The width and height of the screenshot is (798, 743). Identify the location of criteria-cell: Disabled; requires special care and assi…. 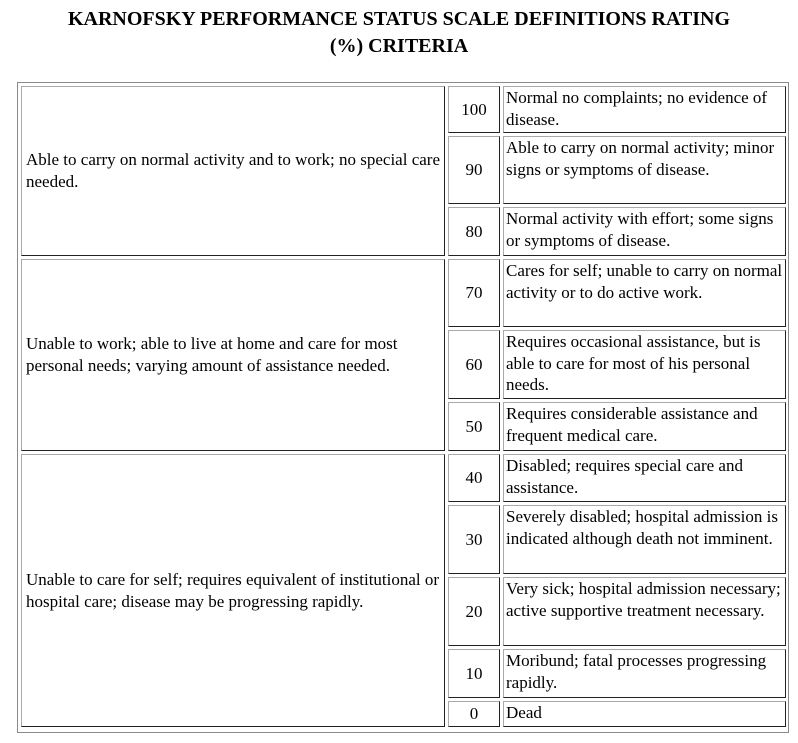
(644, 478).